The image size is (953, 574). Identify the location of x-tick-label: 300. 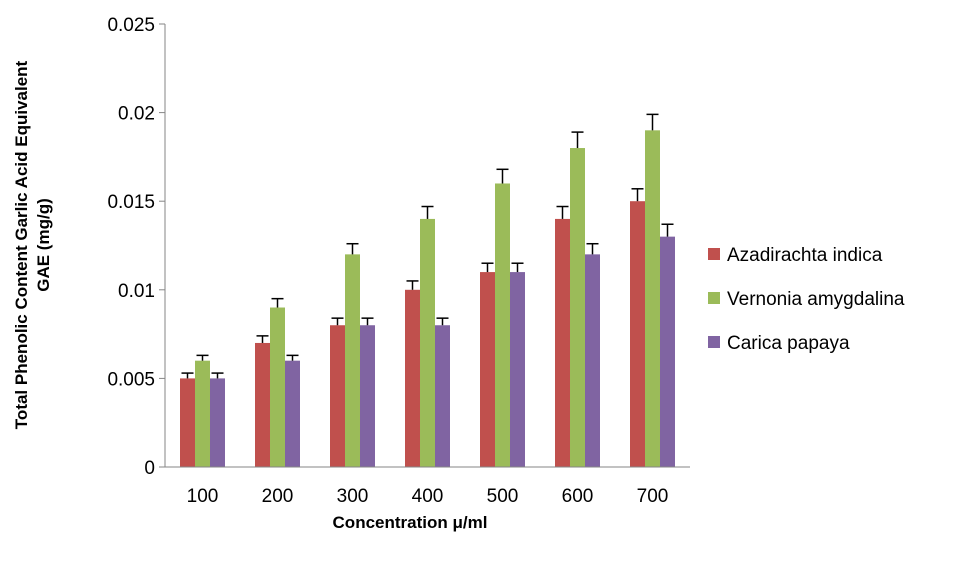
(353, 496).